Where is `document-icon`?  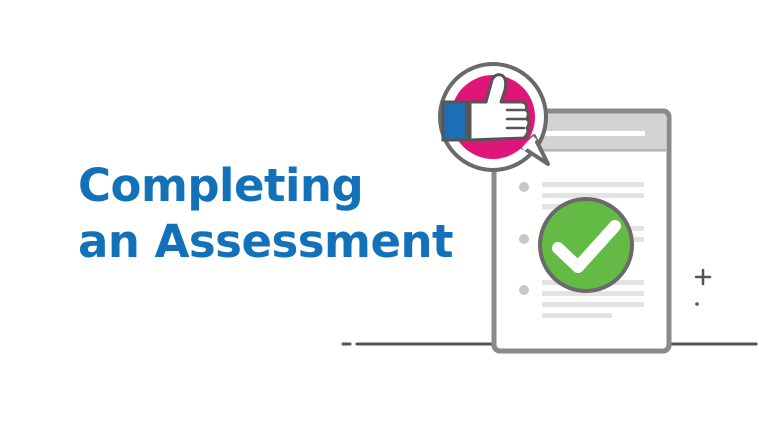
document-icon is located at coordinates (581, 231).